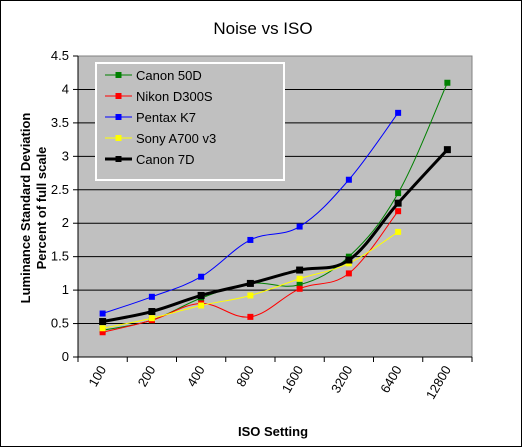  What do you see at coordinates (292, 379) in the screenshot?
I see `x-tick-label: 1600` at bounding box center [292, 379].